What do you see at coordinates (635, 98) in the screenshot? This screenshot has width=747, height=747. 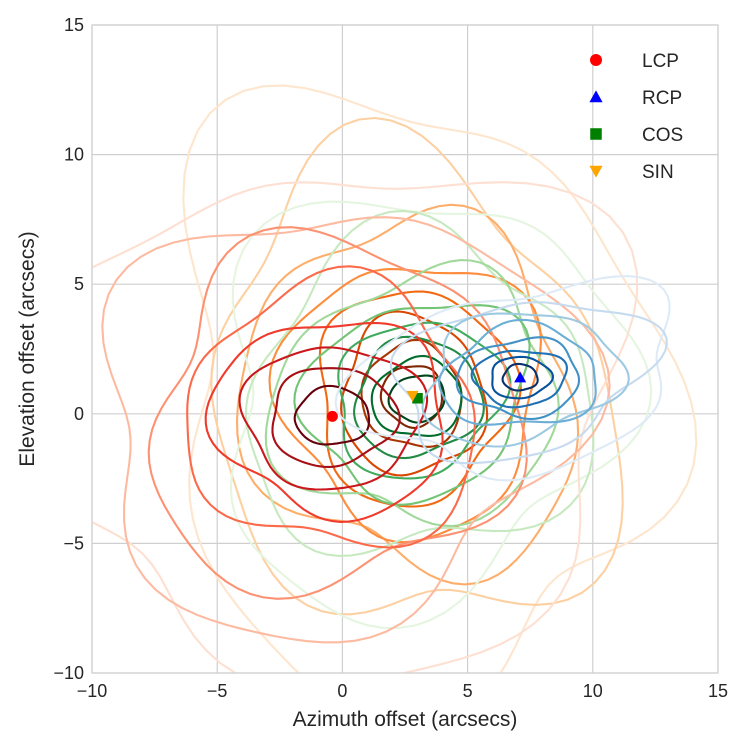 I see `legend-item-rcp: RCP` at bounding box center [635, 98].